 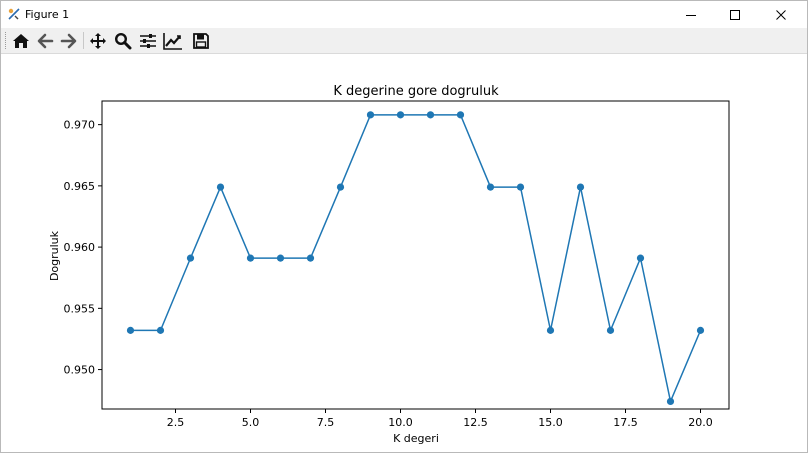 What do you see at coordinates (80, 247) in the screenshot?
I see `y-tick-label: 0.960` at bounding box center [80, 247].